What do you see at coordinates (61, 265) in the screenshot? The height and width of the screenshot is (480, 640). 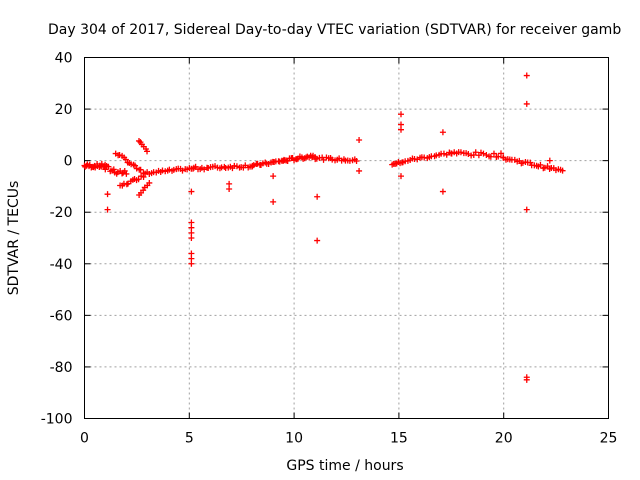 I see `y-tick-label: -40` at bounding box center [61, 265].